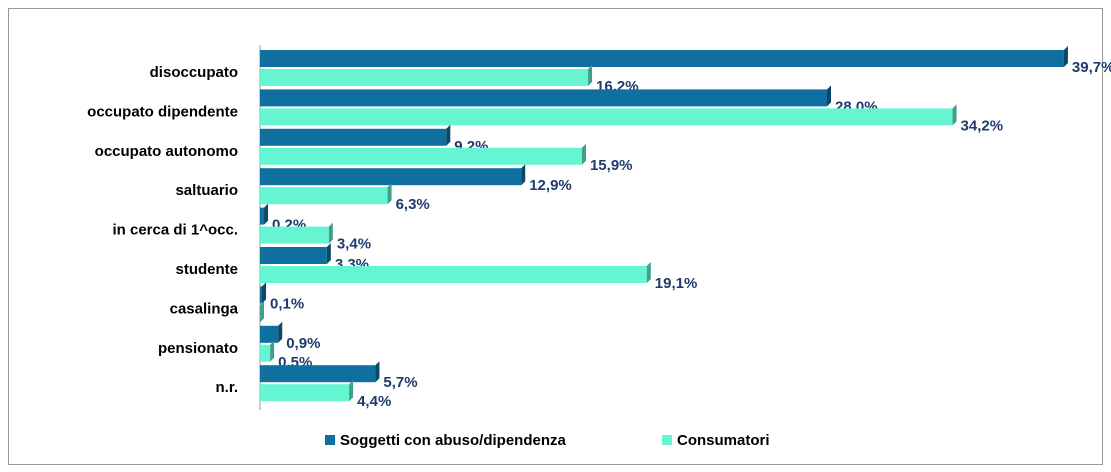  Describe the element at coordinates (723, 440) in the screenshot. I see `legend-label: Consumatori` at that location.